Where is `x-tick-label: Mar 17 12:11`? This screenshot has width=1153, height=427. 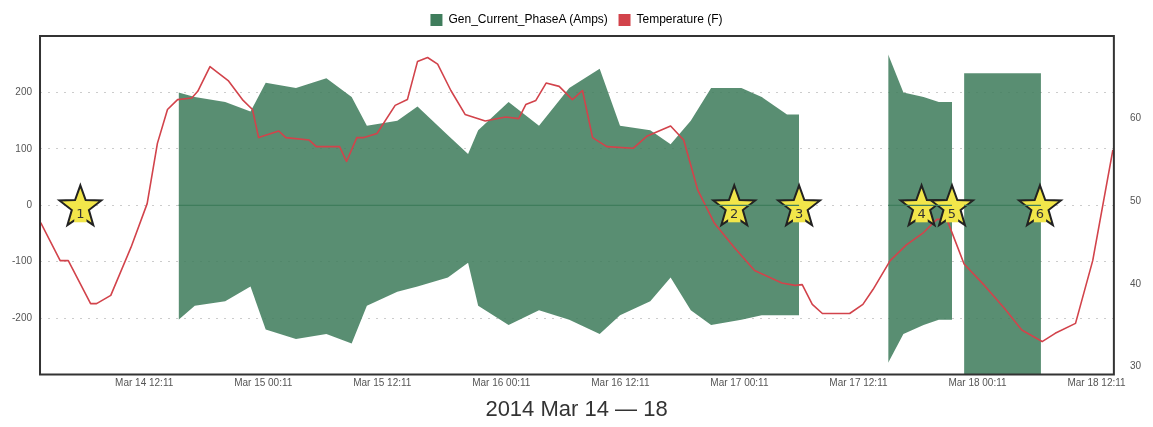
x-tick-label: Mar 17 12:11 is located at coordinates (858, 383).